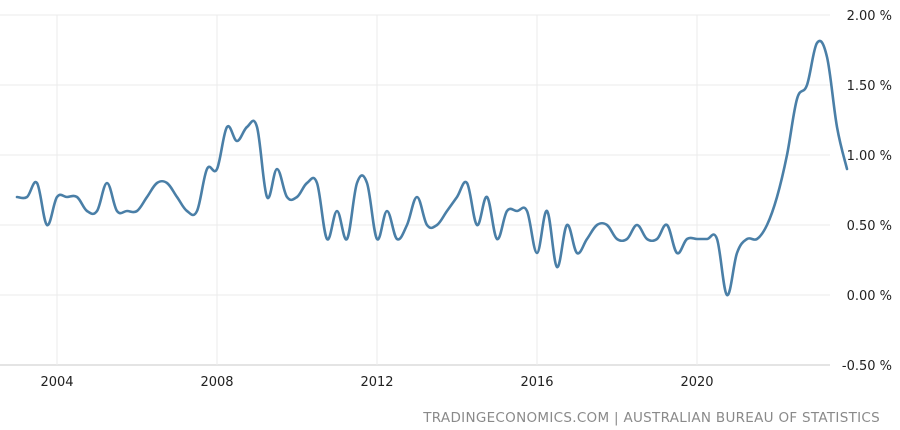  Describe the element at coordinates (869, 16) in the screenshot. I see `y-tick-label: 2.00 %` at that location.